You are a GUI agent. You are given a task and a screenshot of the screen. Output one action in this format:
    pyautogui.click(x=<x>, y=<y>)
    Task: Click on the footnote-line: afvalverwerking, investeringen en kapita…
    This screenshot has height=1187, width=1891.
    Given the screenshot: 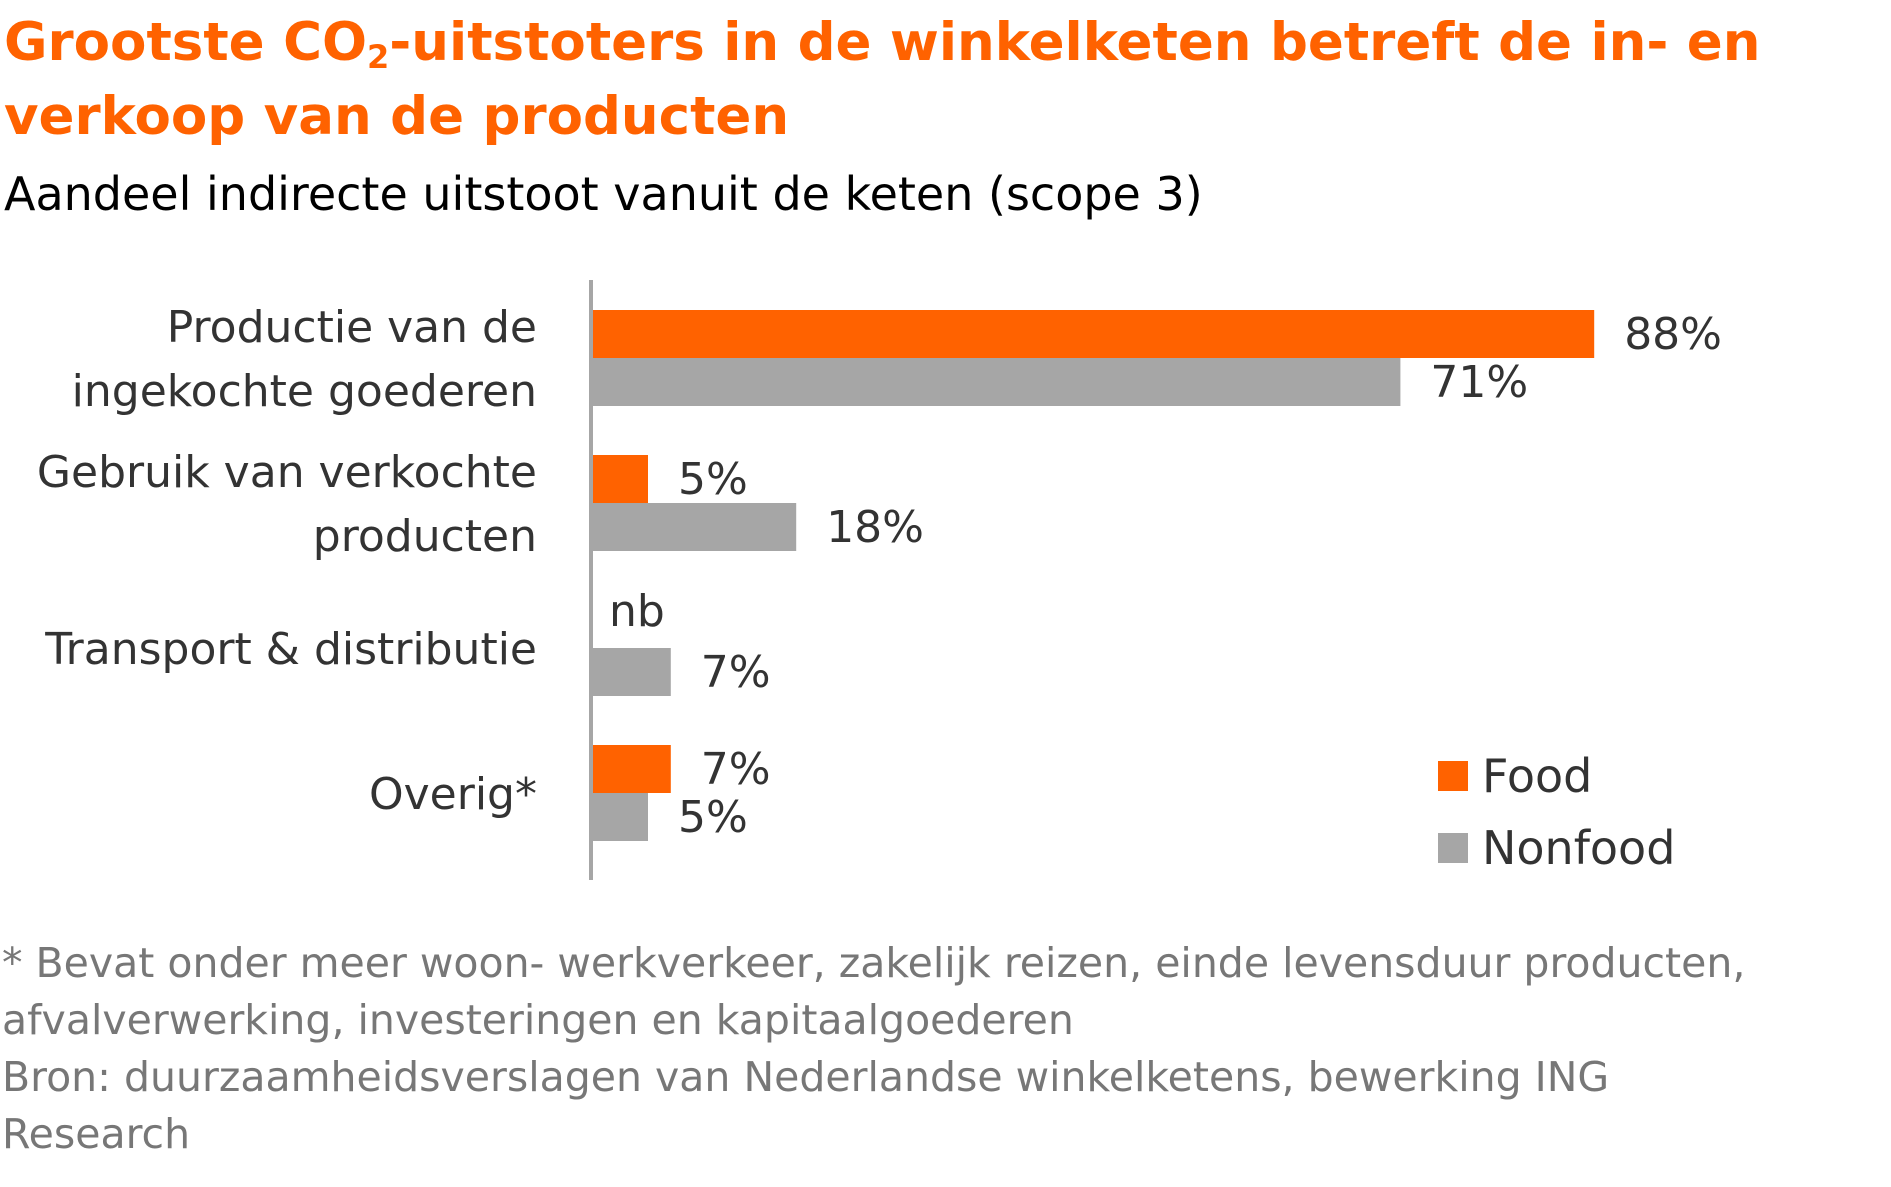 What is the action you would take?
    pyautogui.click(x=538, y=1020)
    